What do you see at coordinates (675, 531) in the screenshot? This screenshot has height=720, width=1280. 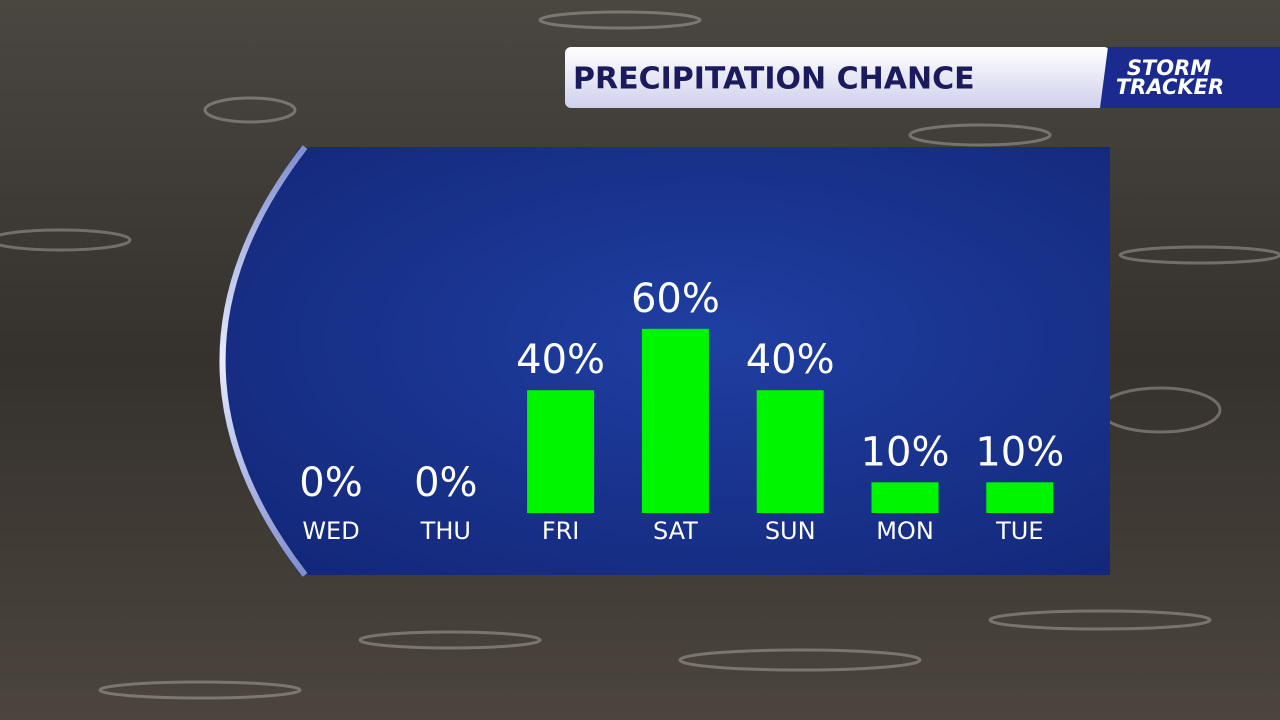 I see `x-tick-label: SAT` at bounding box center [675, 531].